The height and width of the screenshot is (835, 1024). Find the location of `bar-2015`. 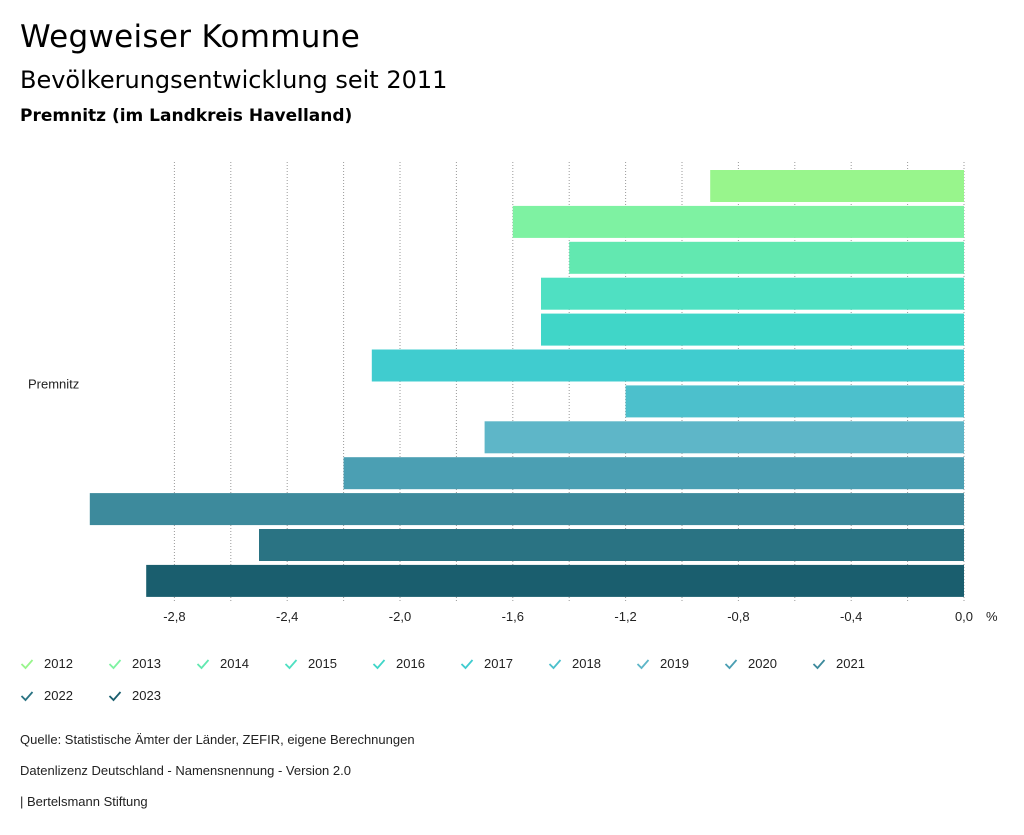

bar-2015 is located at coordinates (752, 293).